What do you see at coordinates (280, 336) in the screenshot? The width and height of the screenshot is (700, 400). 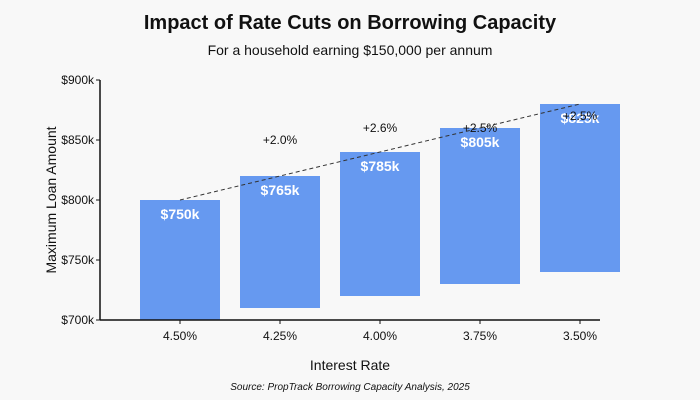 I see `x-tick-label: 4.25%` at bounding box center [280, 336].